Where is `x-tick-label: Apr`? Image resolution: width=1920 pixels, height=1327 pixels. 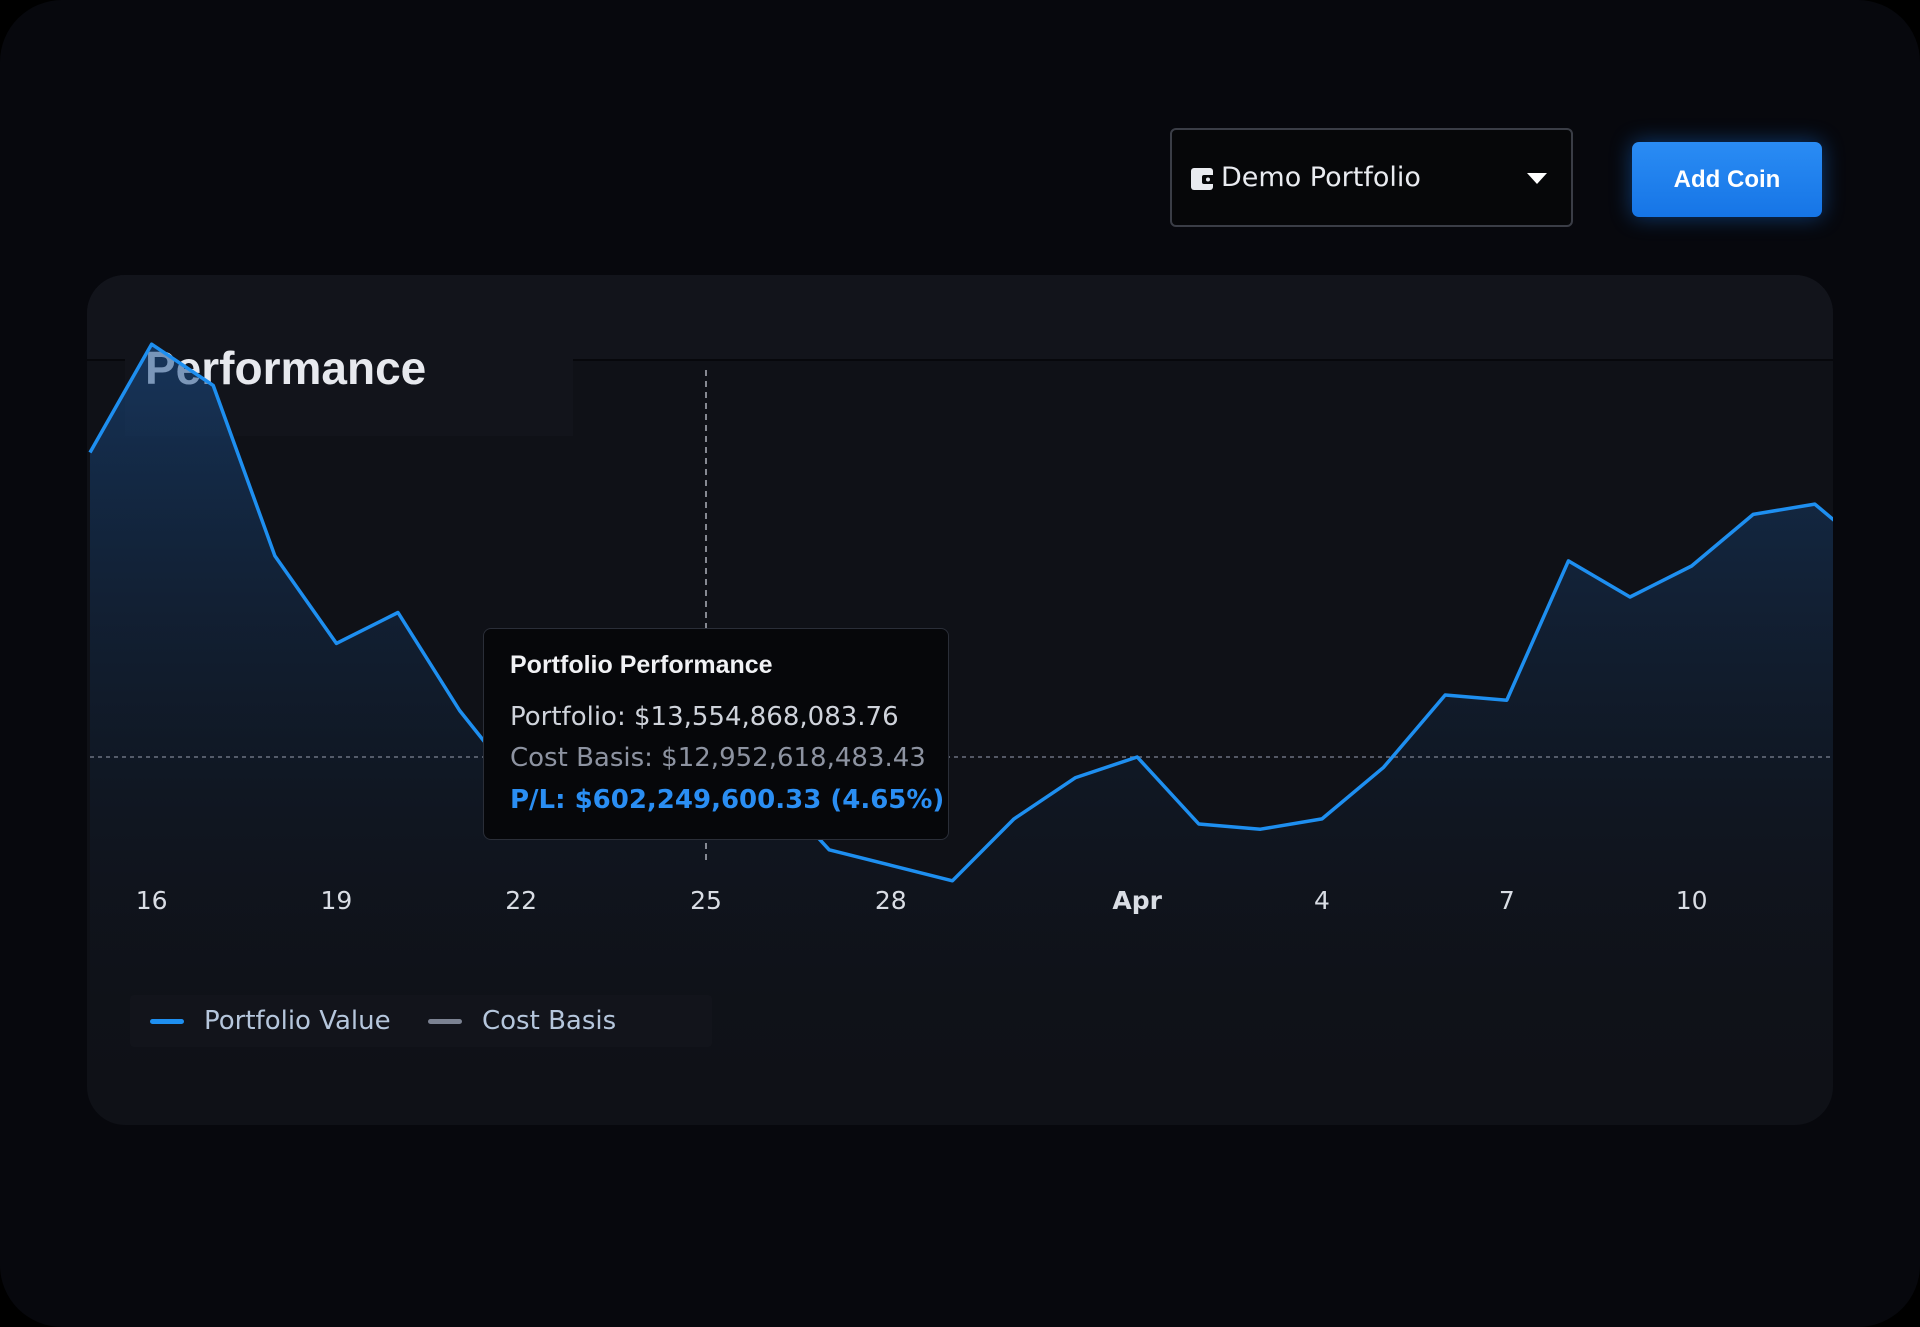
x-tick-label: Apr is located at coordinates (1137, 900).